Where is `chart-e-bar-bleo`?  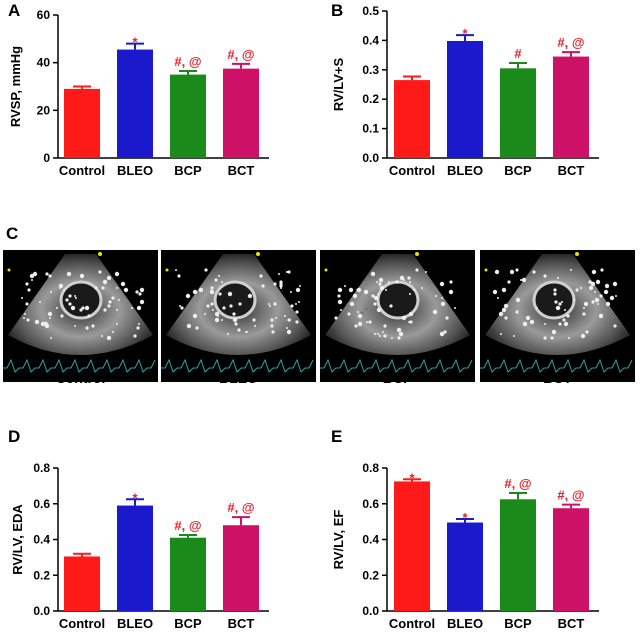 chart-e-bar-bleo is located at coordinates (465, 566).